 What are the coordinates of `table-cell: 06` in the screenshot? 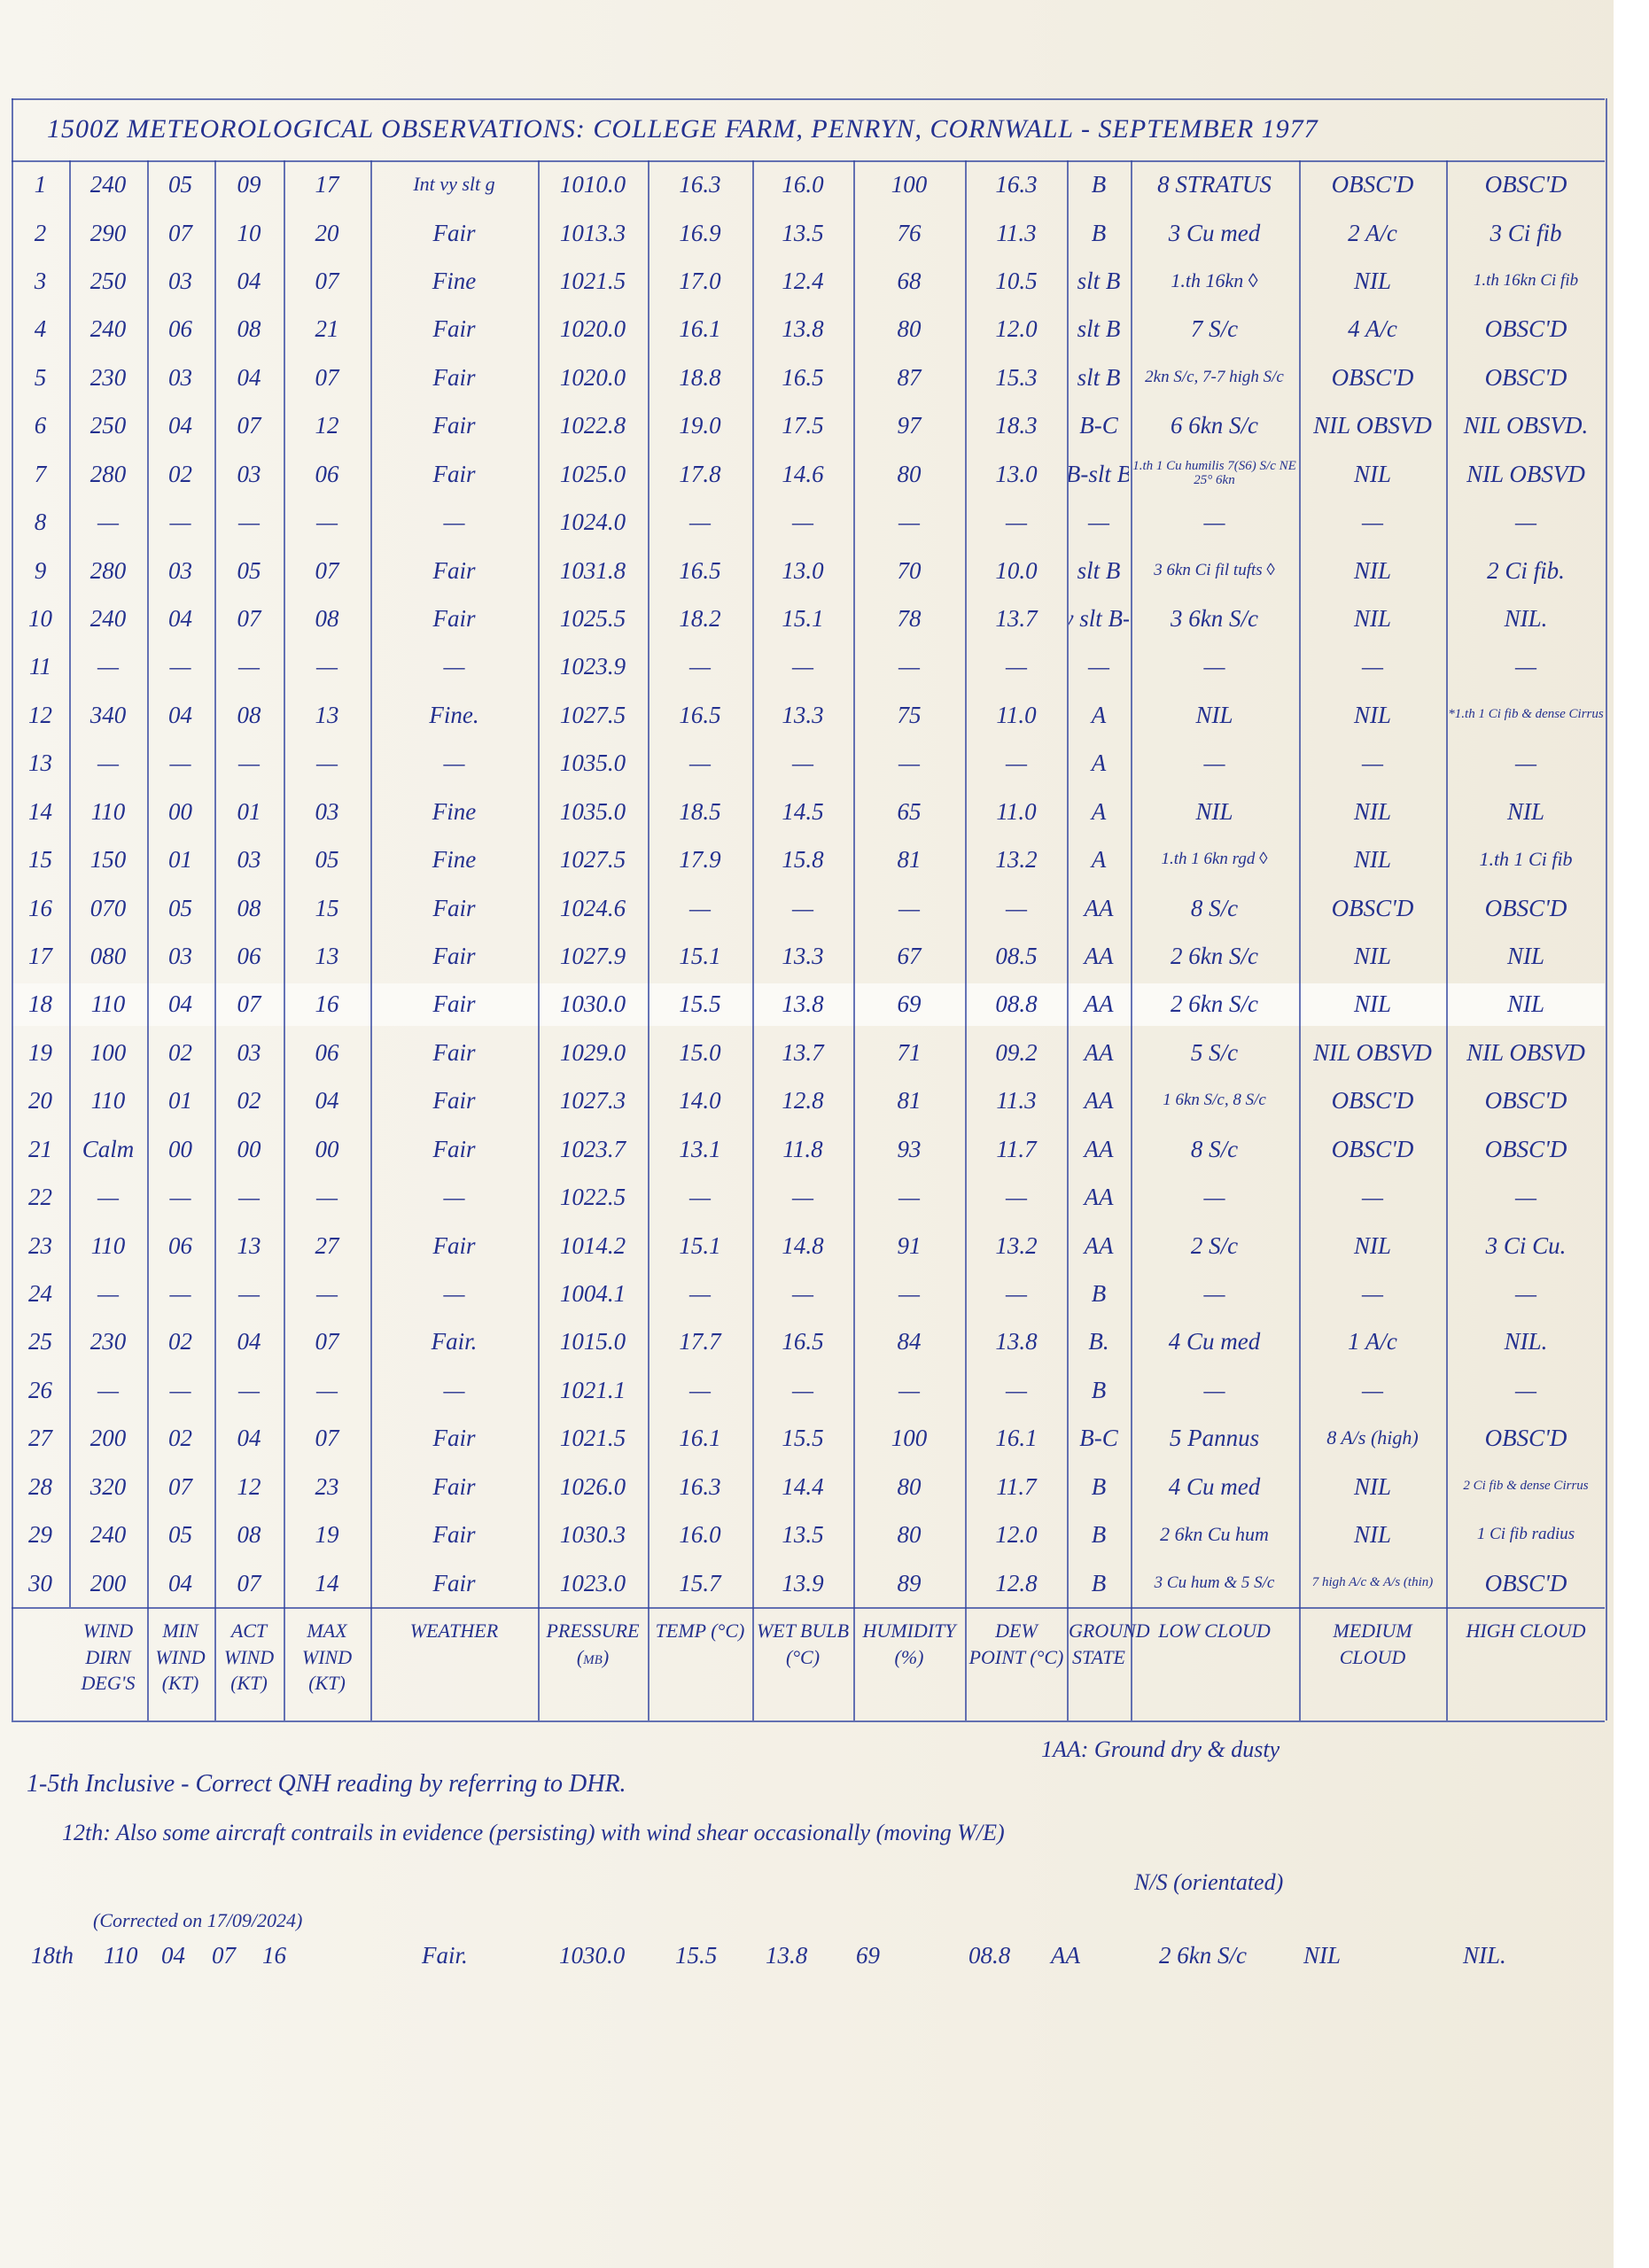 It's located at (180, 328).